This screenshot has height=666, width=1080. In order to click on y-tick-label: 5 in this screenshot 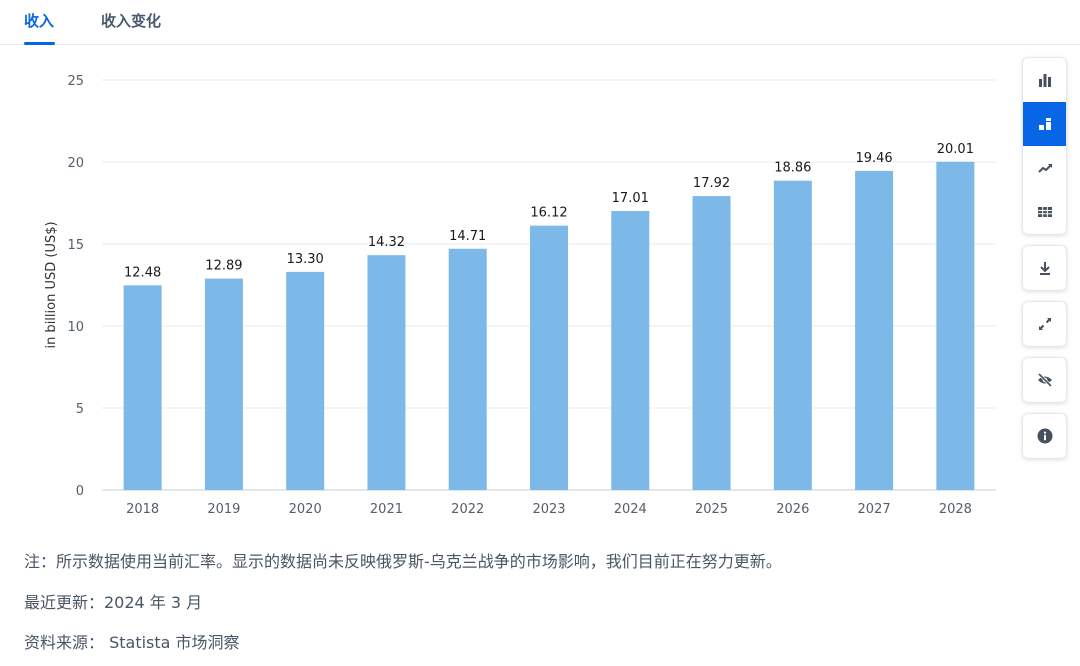, I will do `click(80, 409)`.